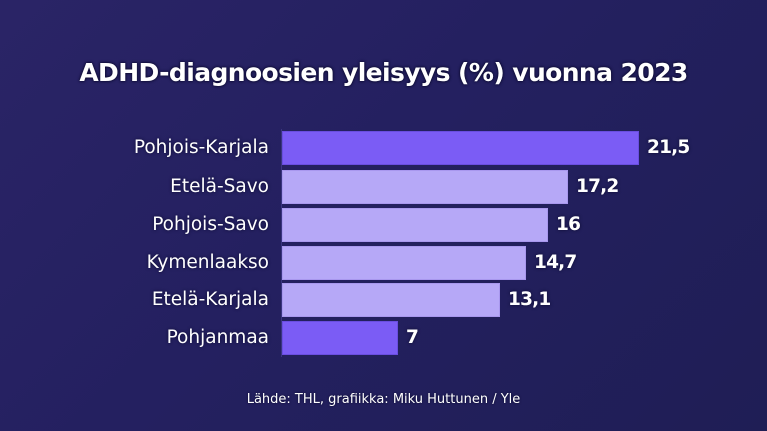 Image resolution: width=767 pixels, height=431 pixels. What do you see at coordinates (529, 299) in the screenshot?
I see `value-label: 13,1` at bounding box center [529, 299].